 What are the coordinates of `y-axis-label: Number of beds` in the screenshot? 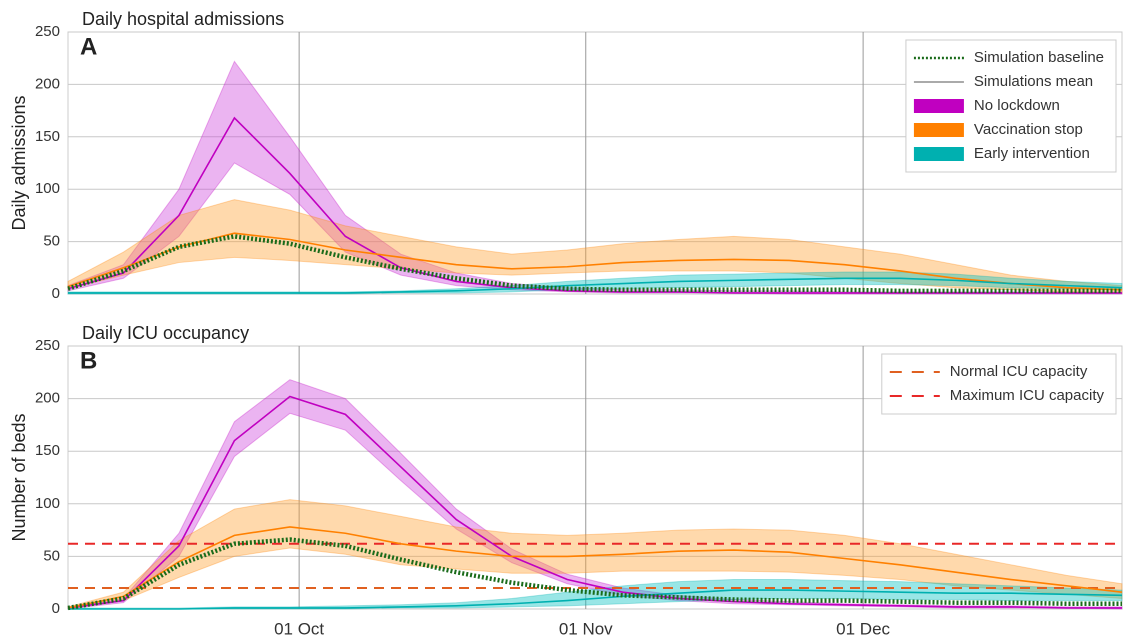 It's located at (19, 477).